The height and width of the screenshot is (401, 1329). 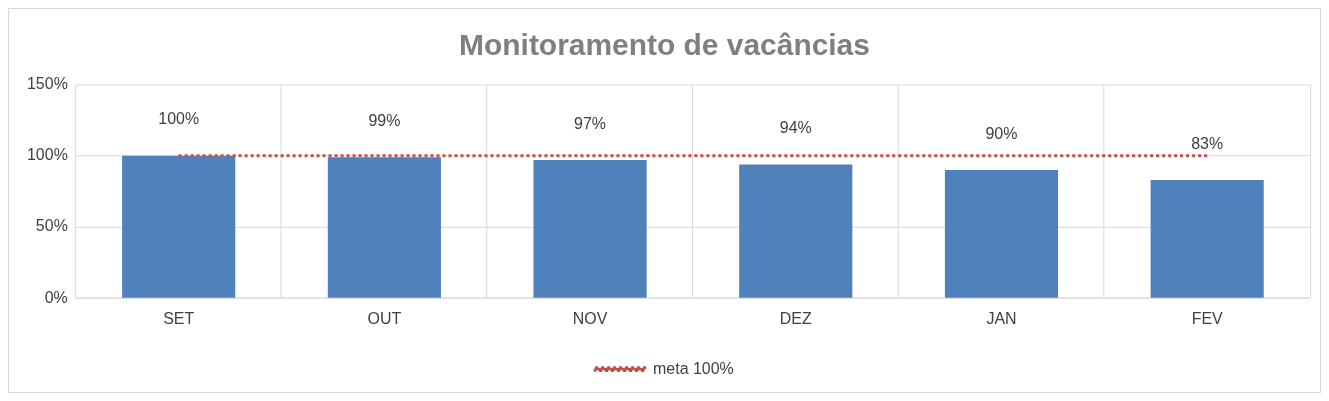 What do you see at coordinates (1001, 319) in the screenshot?
I see `x-tick-label: JAN` at bounding box center [1001, 319].